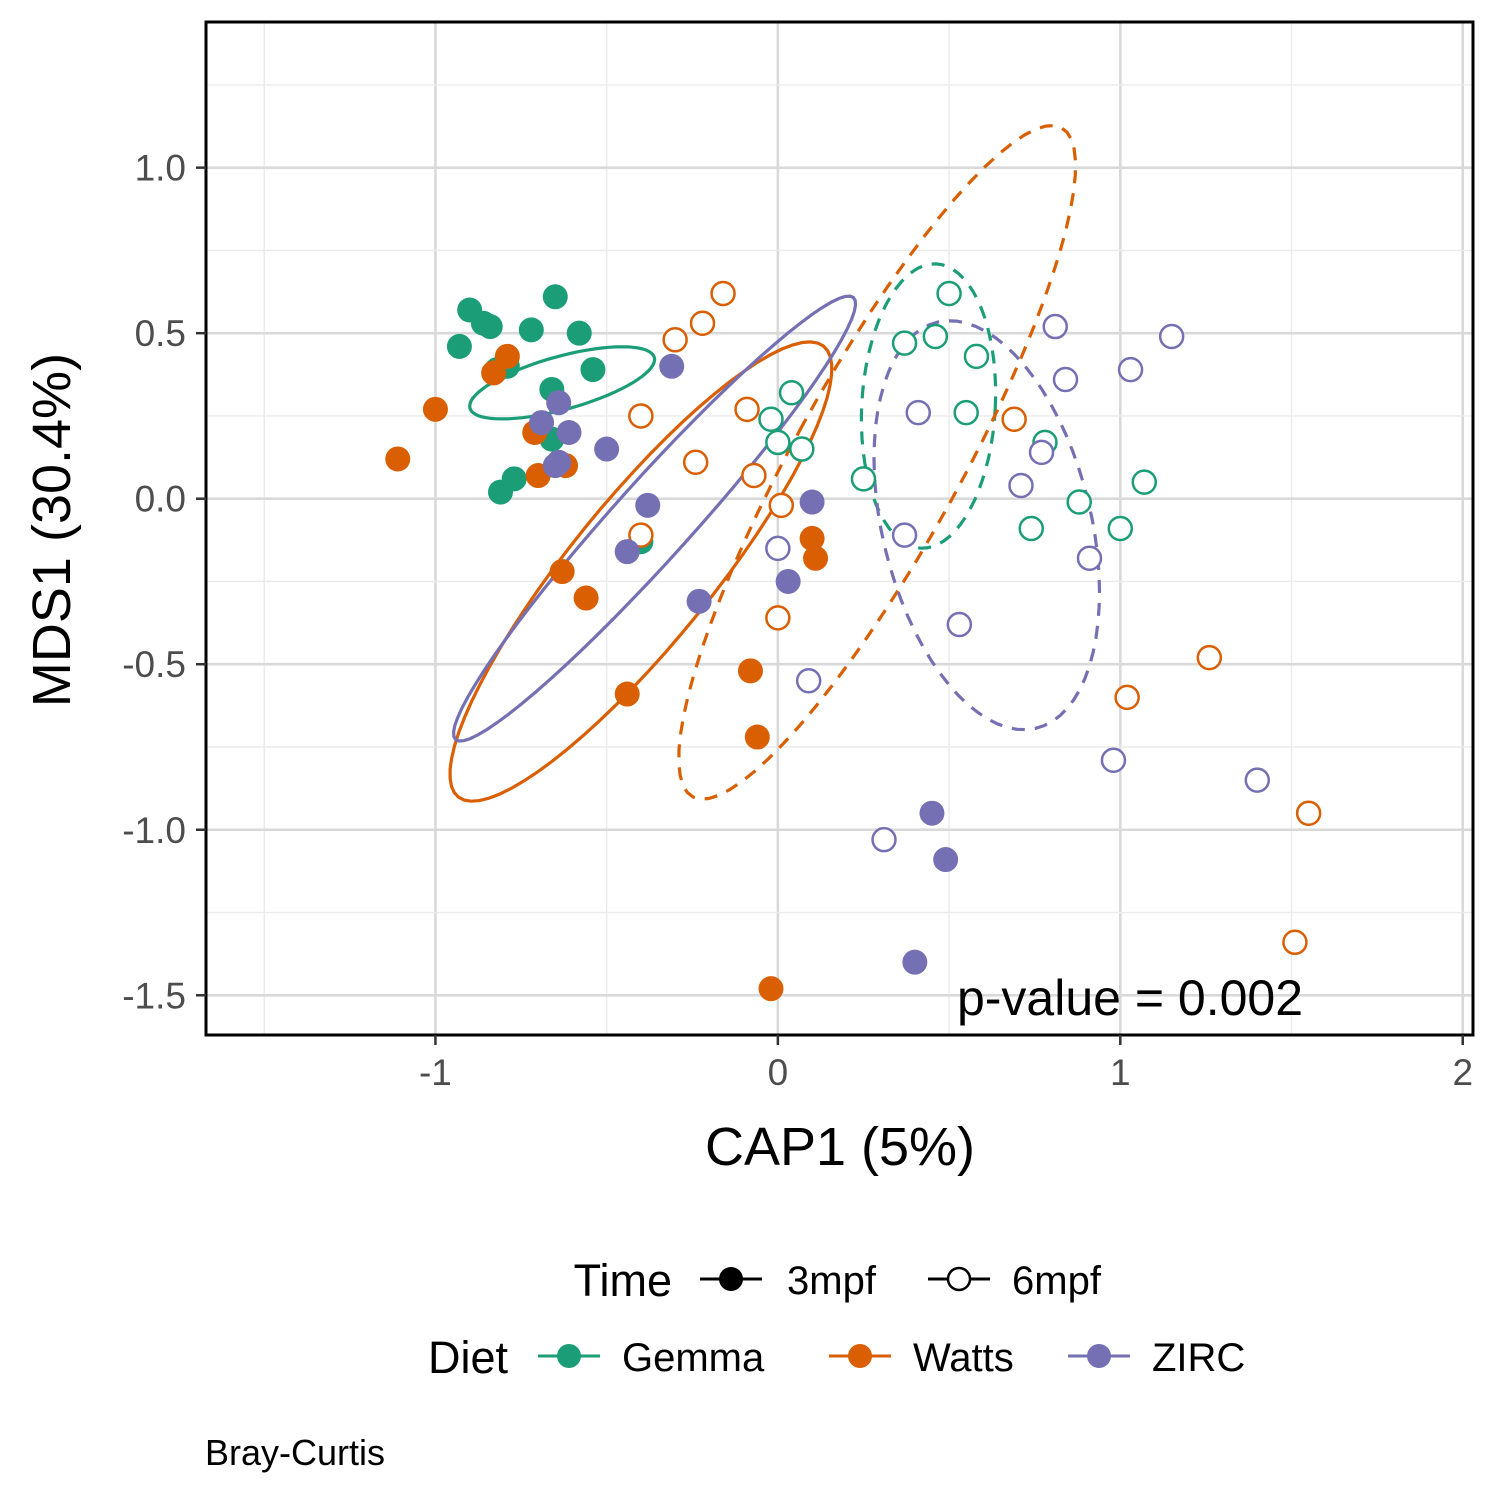 The image size is (1500, 1500). What do you see at coordinates (1130, 998) in the screenshot?
I see `p-value-annotation: p-value = 0.002` at bounding box center [1130, 998].